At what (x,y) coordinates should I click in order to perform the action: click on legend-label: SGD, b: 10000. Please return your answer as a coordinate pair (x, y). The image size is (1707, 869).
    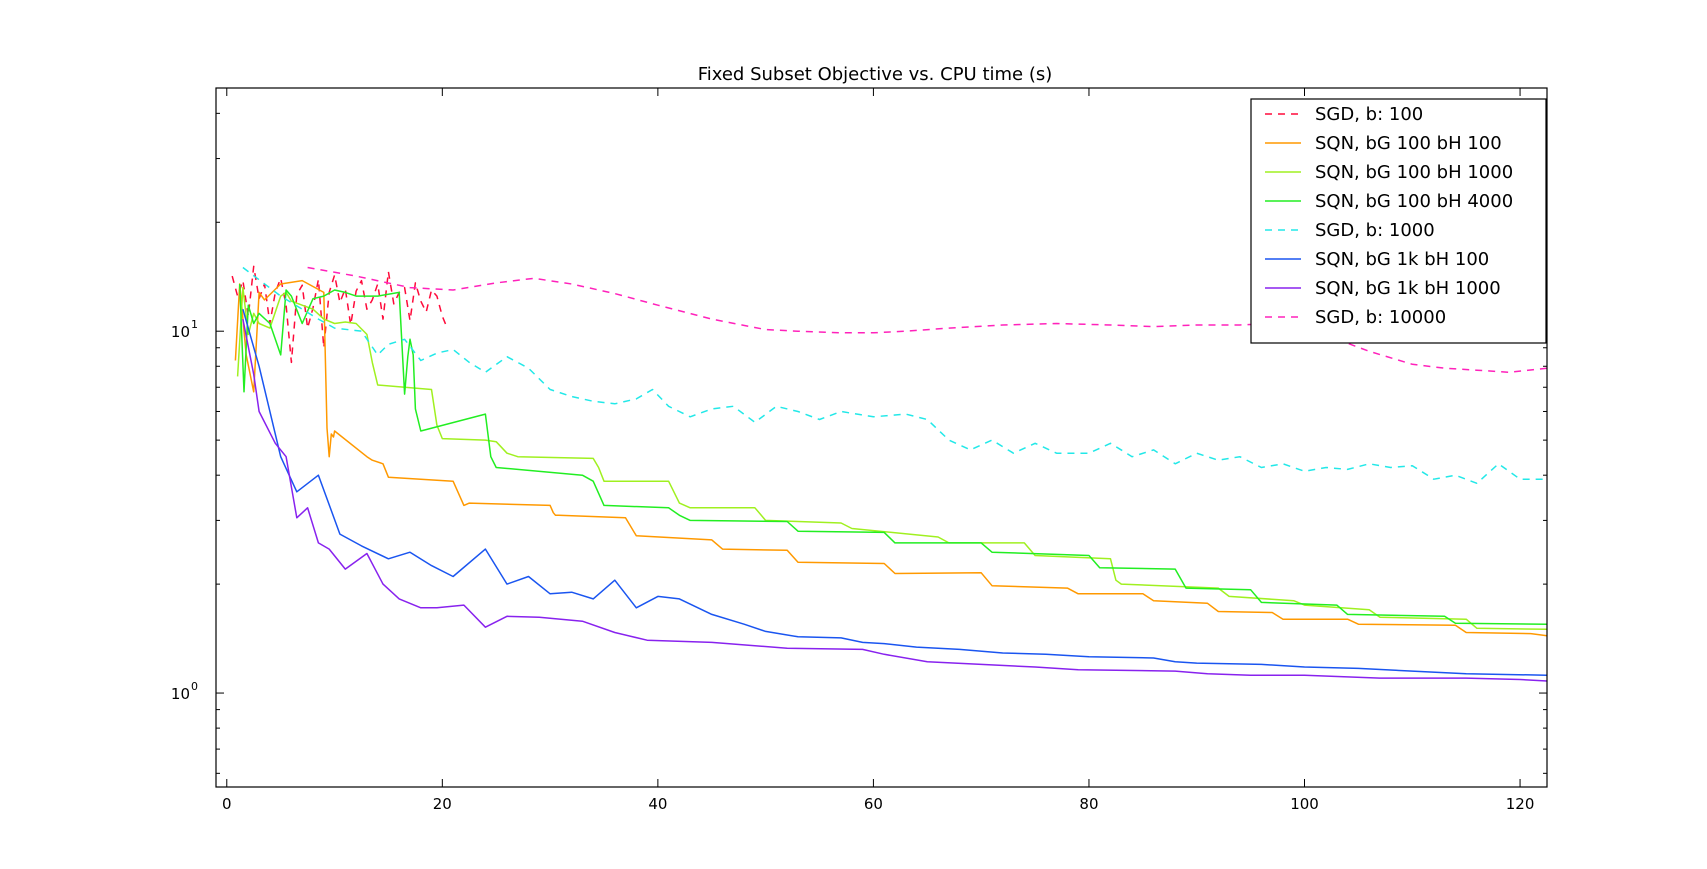
    Looking at the image, I should click on (1380, 317).